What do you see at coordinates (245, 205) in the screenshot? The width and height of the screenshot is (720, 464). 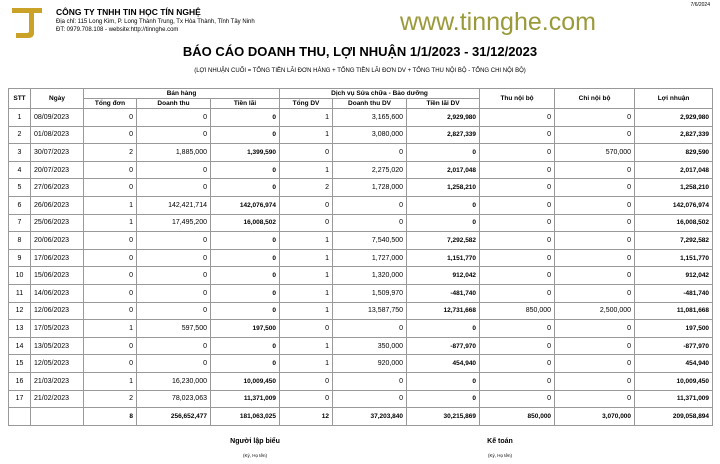 I see `cell-interest: 142,076,974` at bounding box center [245, 205].